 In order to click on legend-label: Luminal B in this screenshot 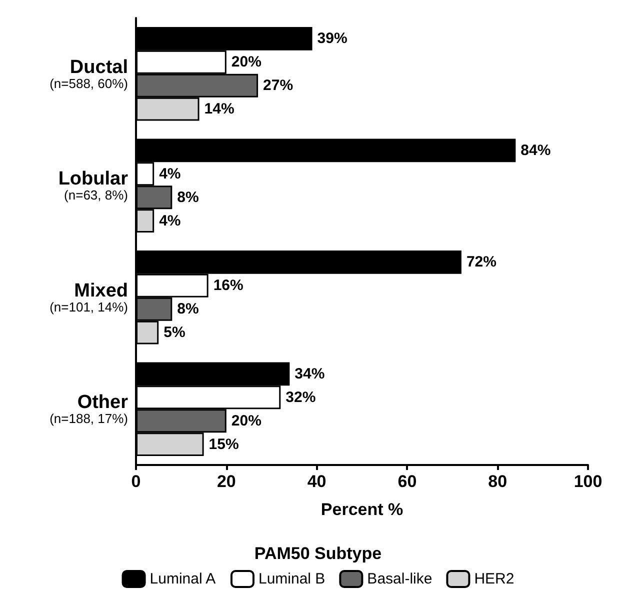, I will do `click(292, 579)`.